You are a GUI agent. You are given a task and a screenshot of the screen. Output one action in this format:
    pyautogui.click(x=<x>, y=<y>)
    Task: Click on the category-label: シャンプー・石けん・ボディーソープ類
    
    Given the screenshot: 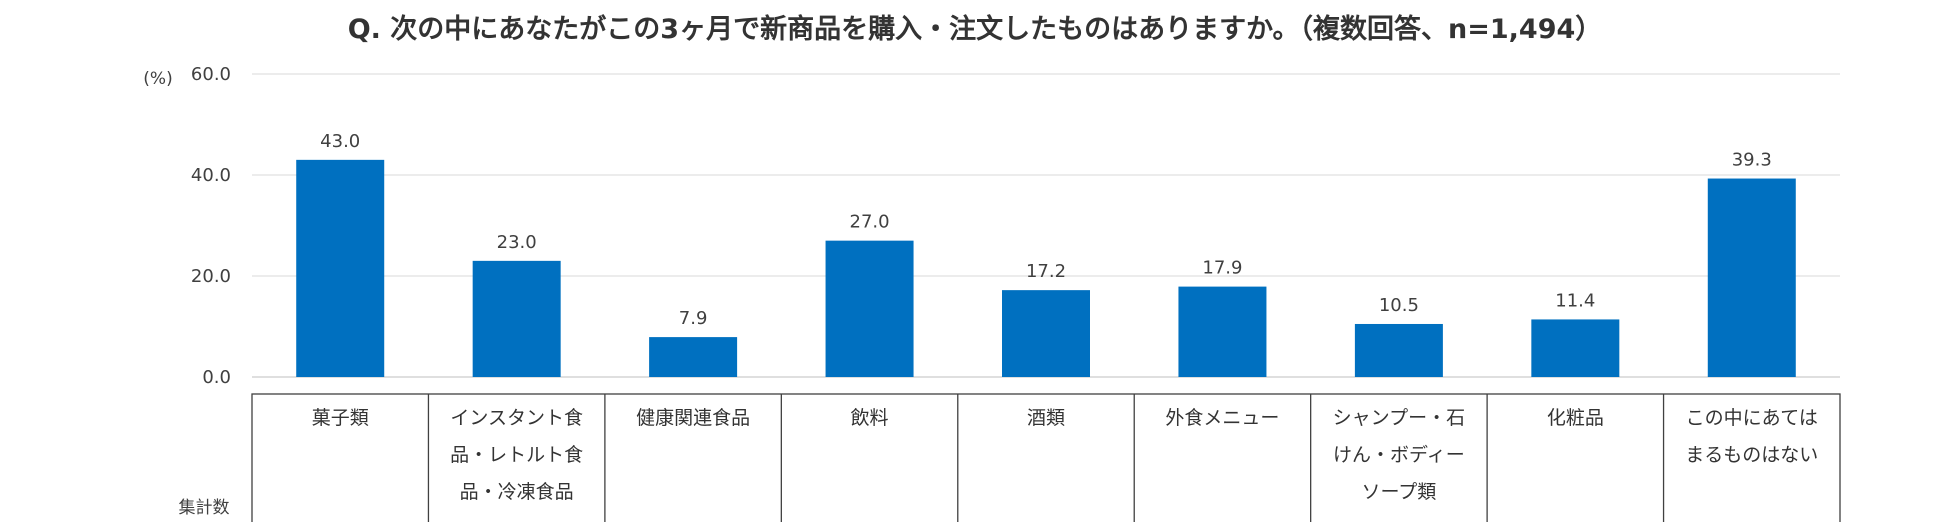 What is the action you would take?
    pyautogui.click(x=1399, y=455)
    